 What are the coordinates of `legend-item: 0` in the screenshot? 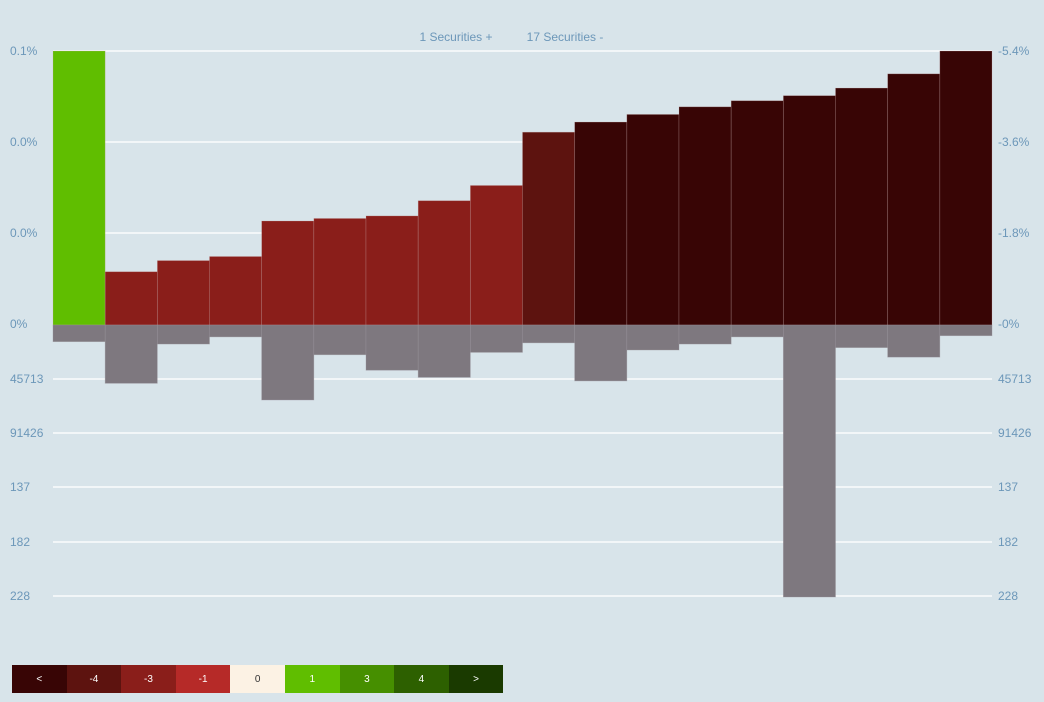 It's located at (257, 679).